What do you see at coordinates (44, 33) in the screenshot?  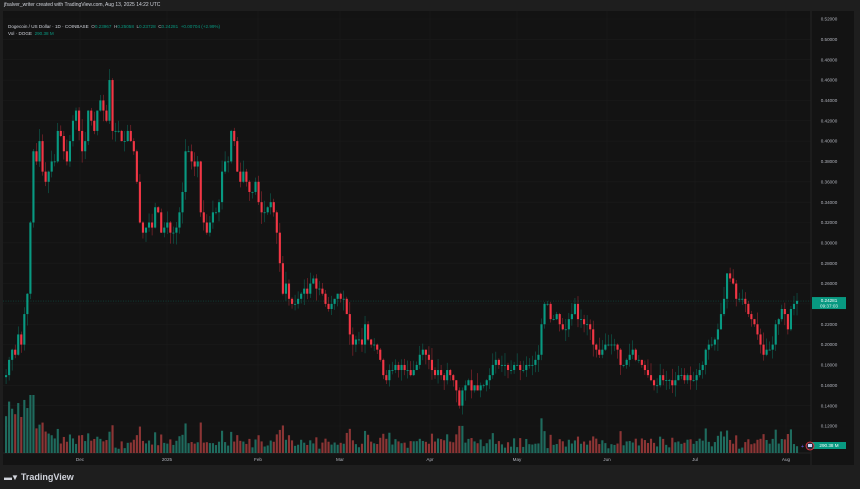 I see `volume-value: 290.38 M` at bounding box center [44, 33].